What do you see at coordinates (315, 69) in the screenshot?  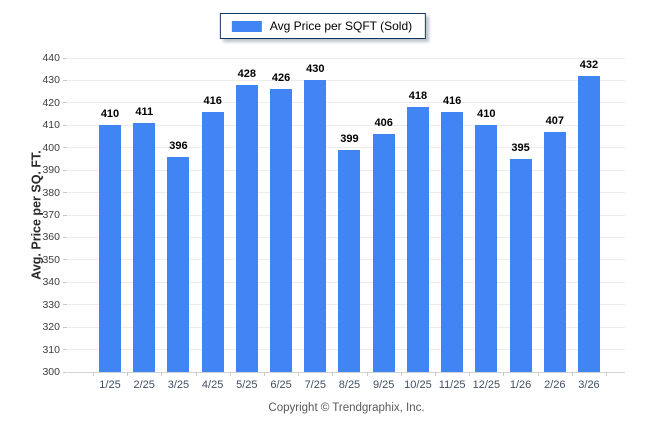 I see `bar-value-label: 430` at bounding box center [315, 69].